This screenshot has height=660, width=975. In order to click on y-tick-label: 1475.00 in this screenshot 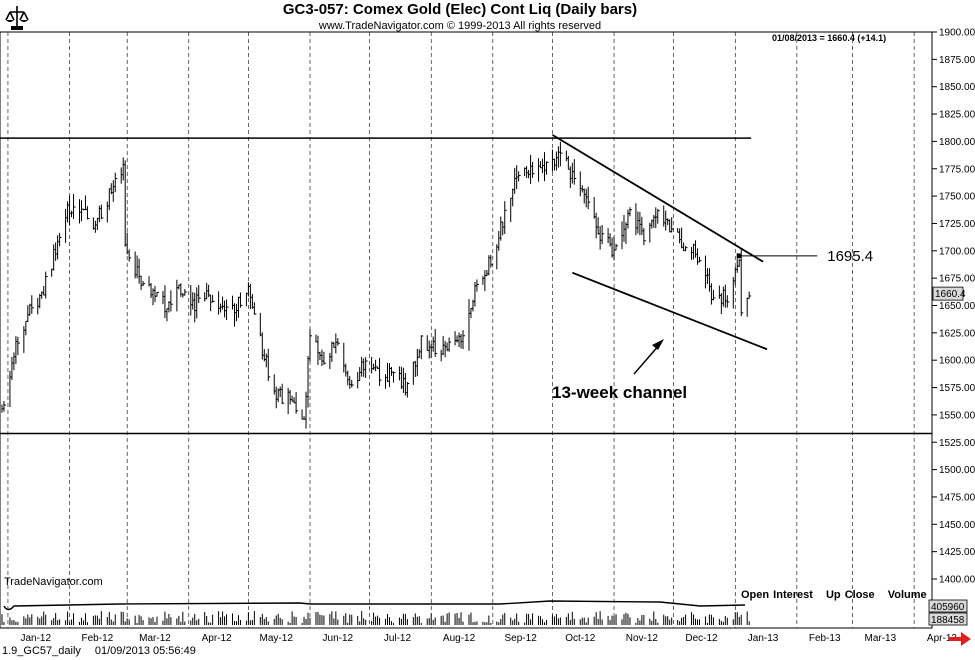, I will do `click(957, 497)`.